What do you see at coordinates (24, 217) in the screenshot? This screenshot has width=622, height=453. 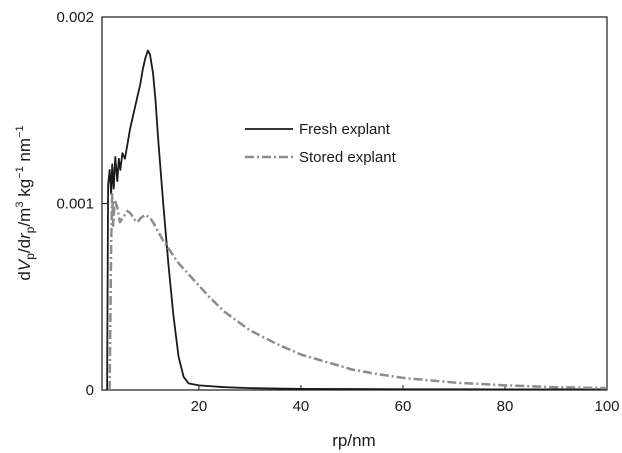 I see `y-label-unit-m: /m` at bounding box center [24, 217].